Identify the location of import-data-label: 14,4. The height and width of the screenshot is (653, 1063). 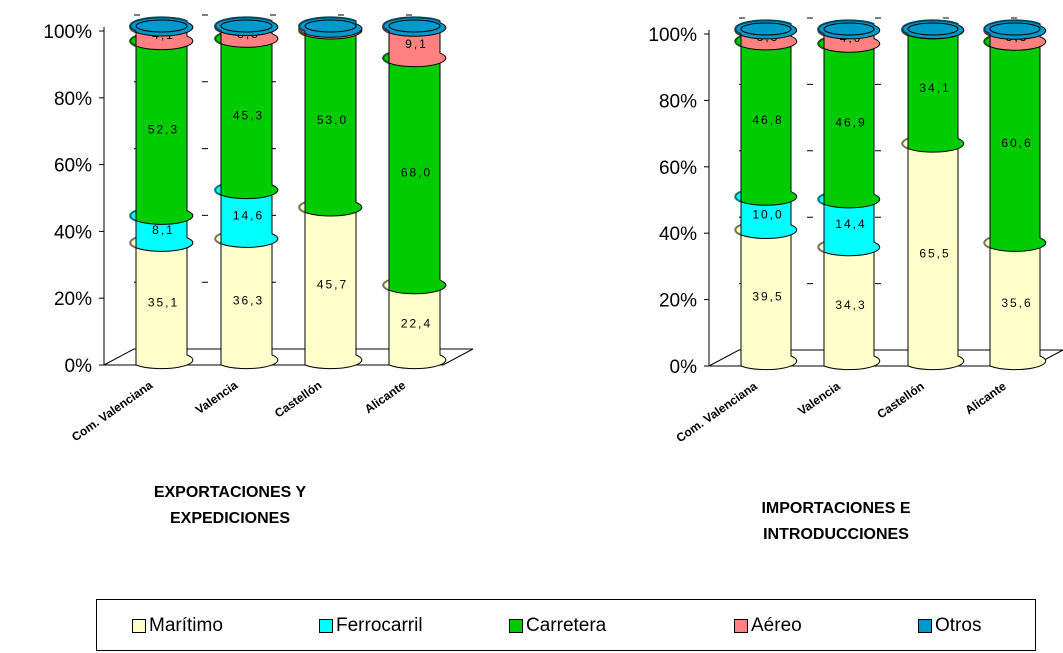
(850, 224).